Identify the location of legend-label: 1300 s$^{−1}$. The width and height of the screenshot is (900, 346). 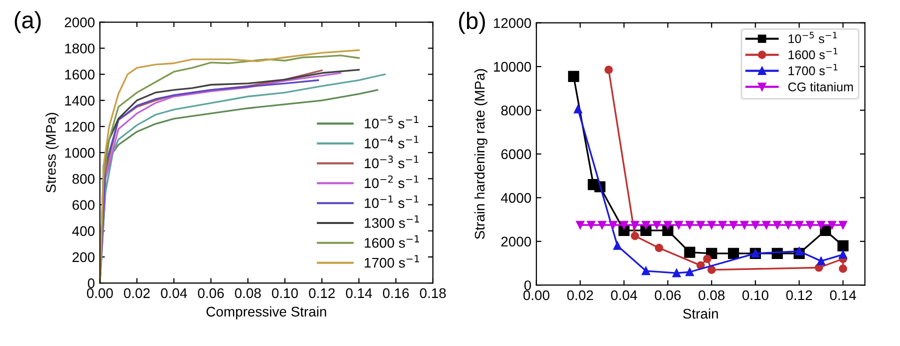
(391, 221).